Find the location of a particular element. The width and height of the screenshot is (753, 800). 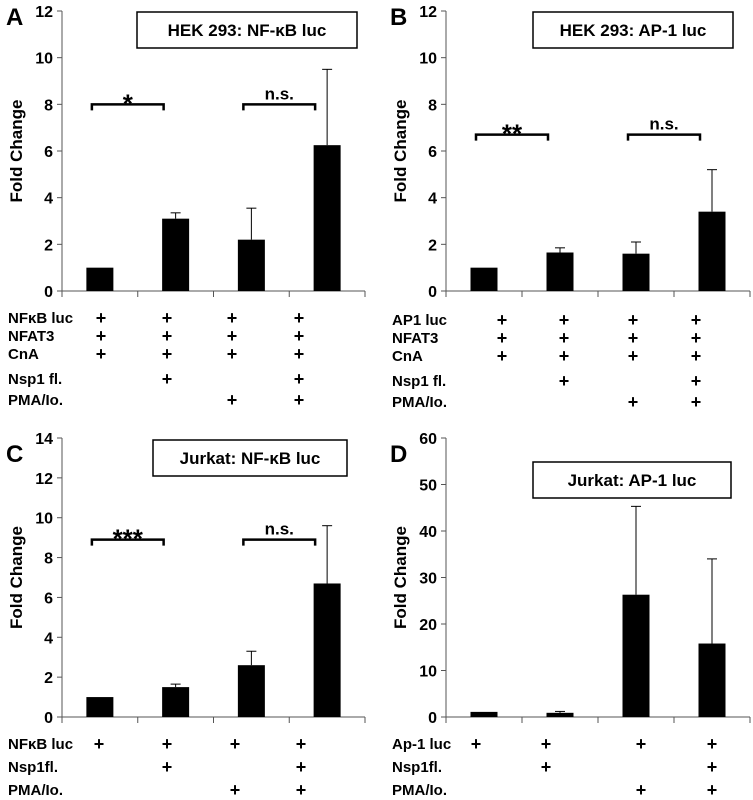

y-tick-label: 20 is located at coordinates (428, 625).